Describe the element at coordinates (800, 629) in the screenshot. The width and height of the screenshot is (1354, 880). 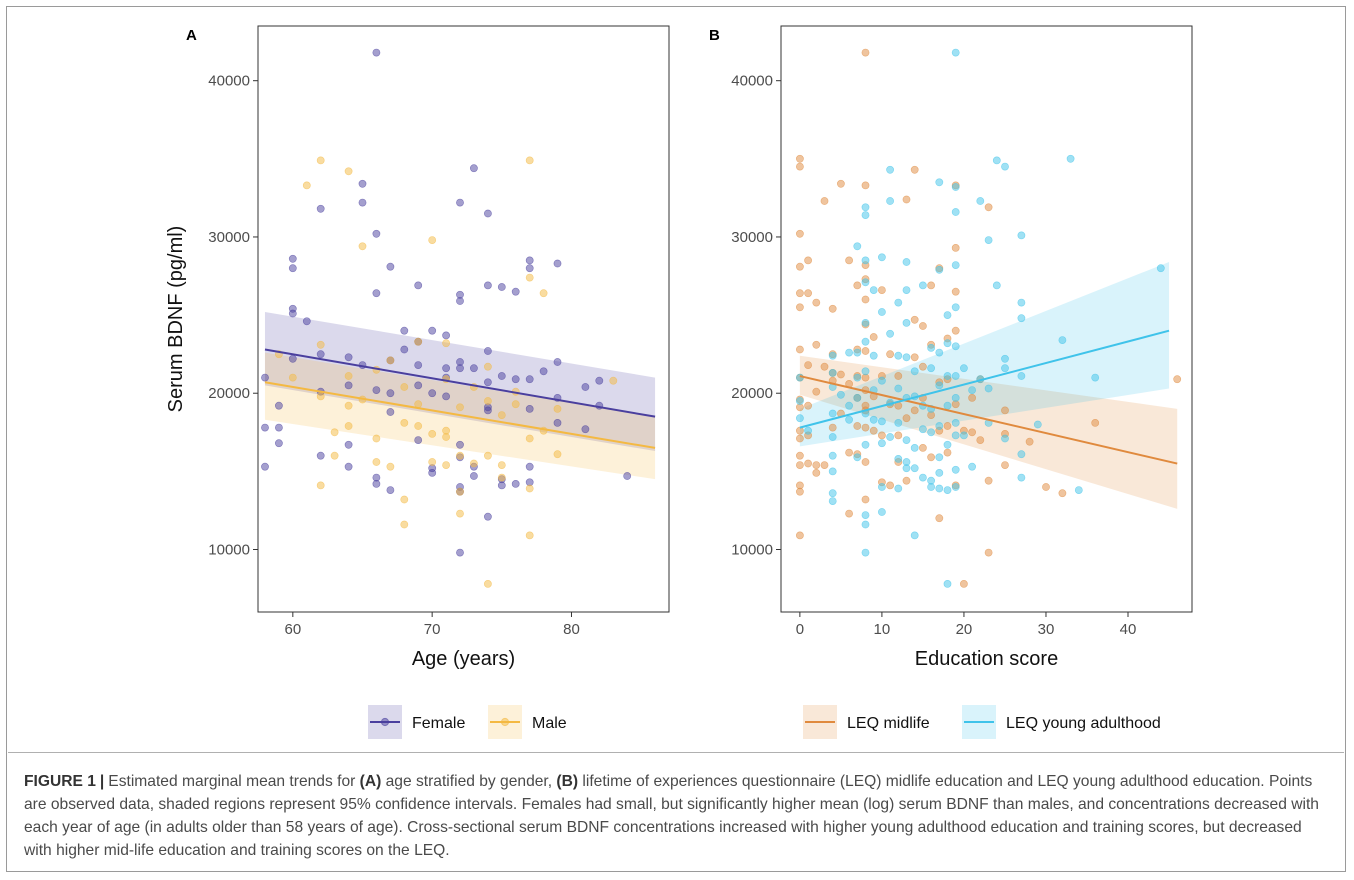
I see `x-tick-label: 0` at that location.